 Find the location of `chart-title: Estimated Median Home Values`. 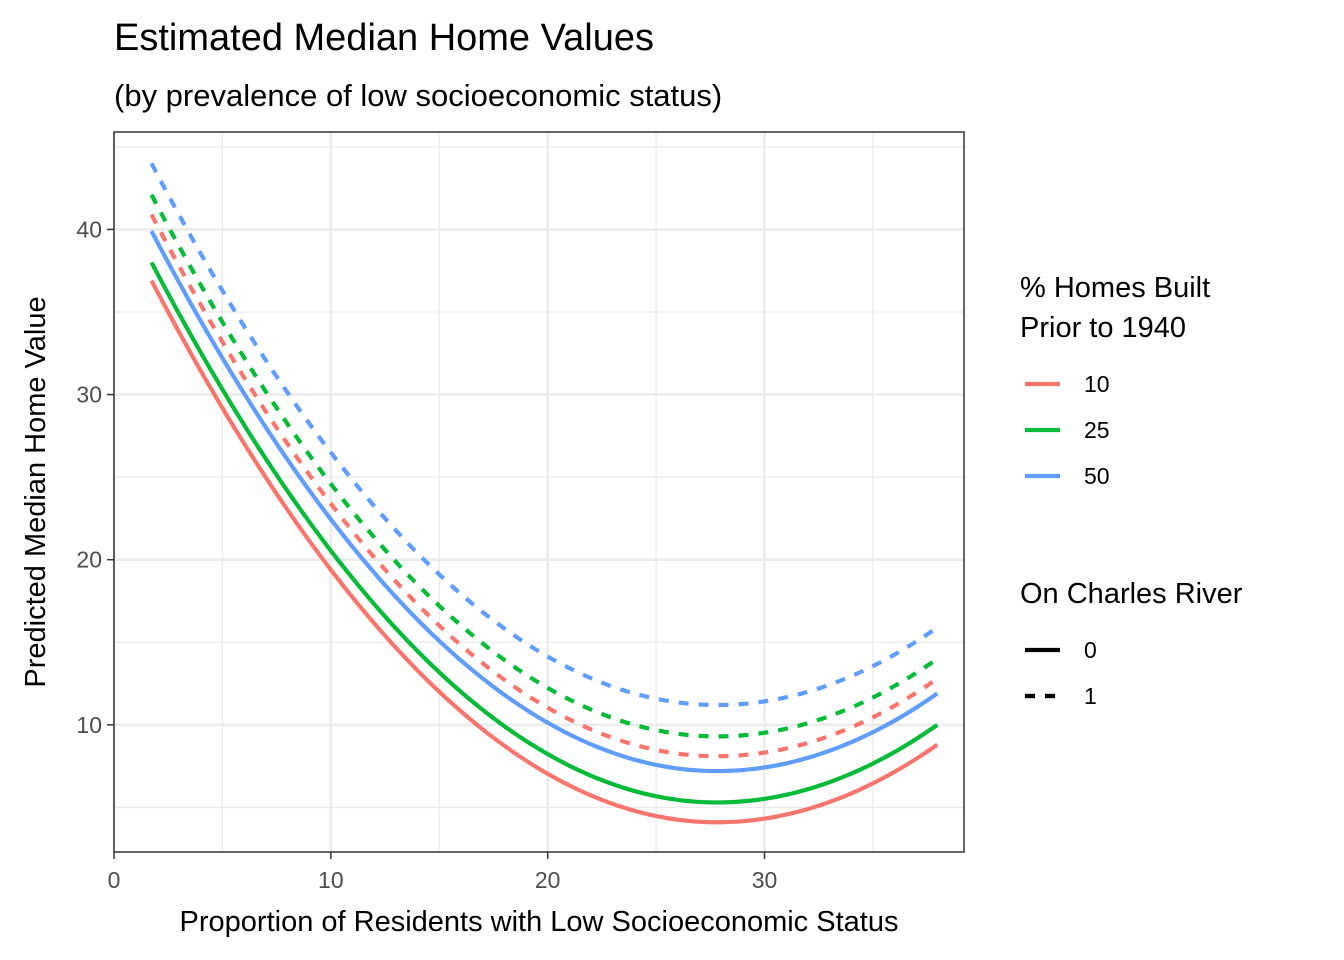

chart-title: Estimated Median Home Values is located at coordinates (384, 38).